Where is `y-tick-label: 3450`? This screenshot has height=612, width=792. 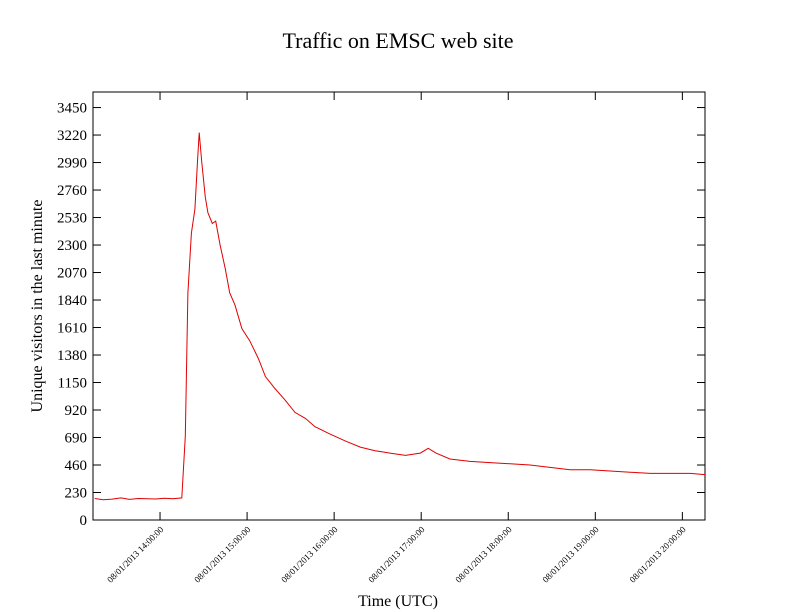 y-tick-label: 3450 is located at coordinates (72, 109).